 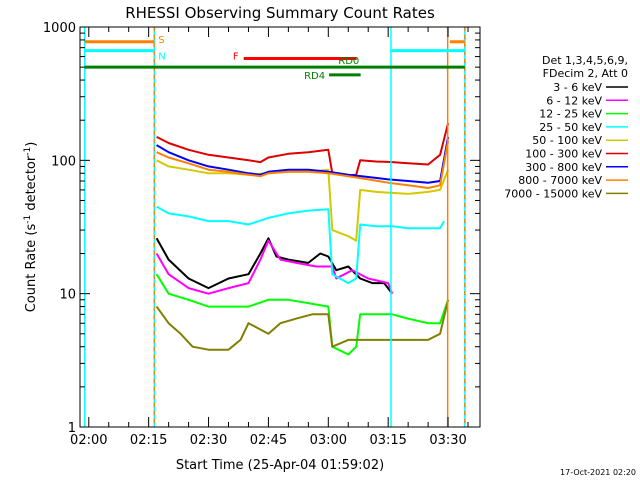 I want to click on y-axis-label: Count Rate (s-1 detector-1), so click(x=31, y=227).